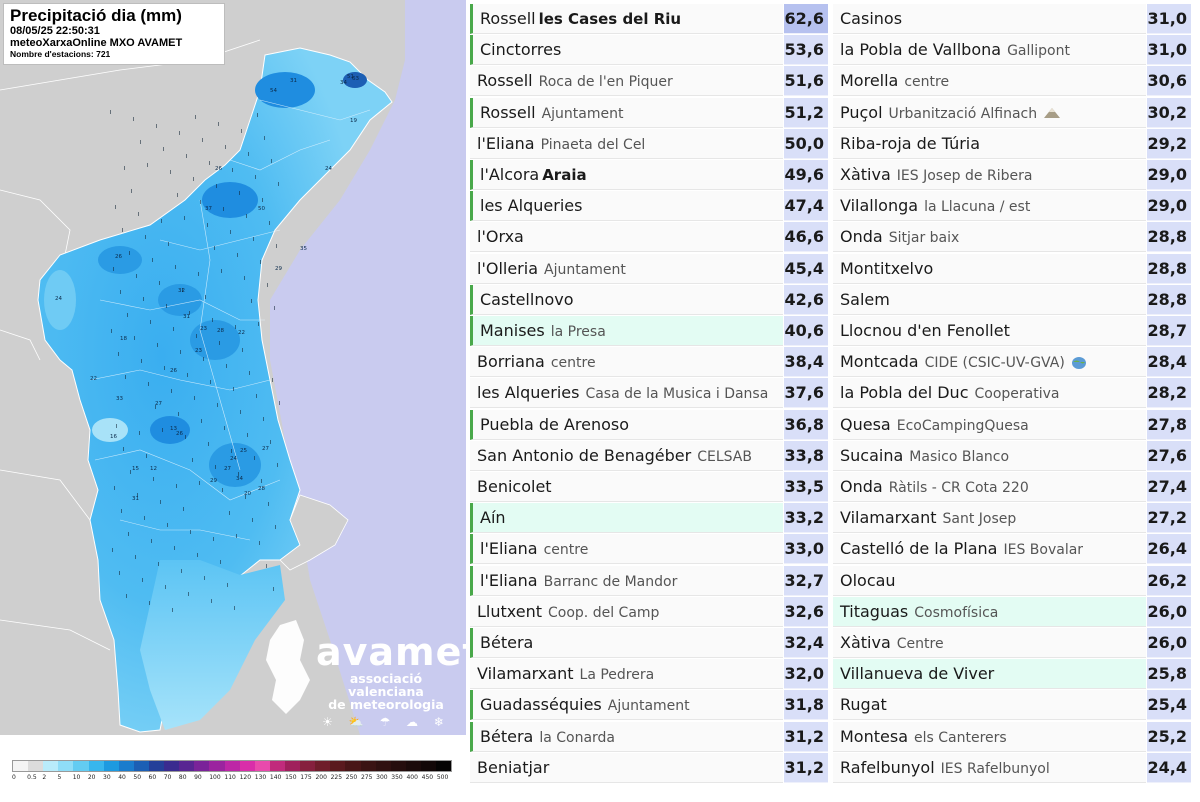 This screenshot has height=802, width=1200. I want to click on station-ranking-row: Borriana centre 38,4, so click(650, 362).